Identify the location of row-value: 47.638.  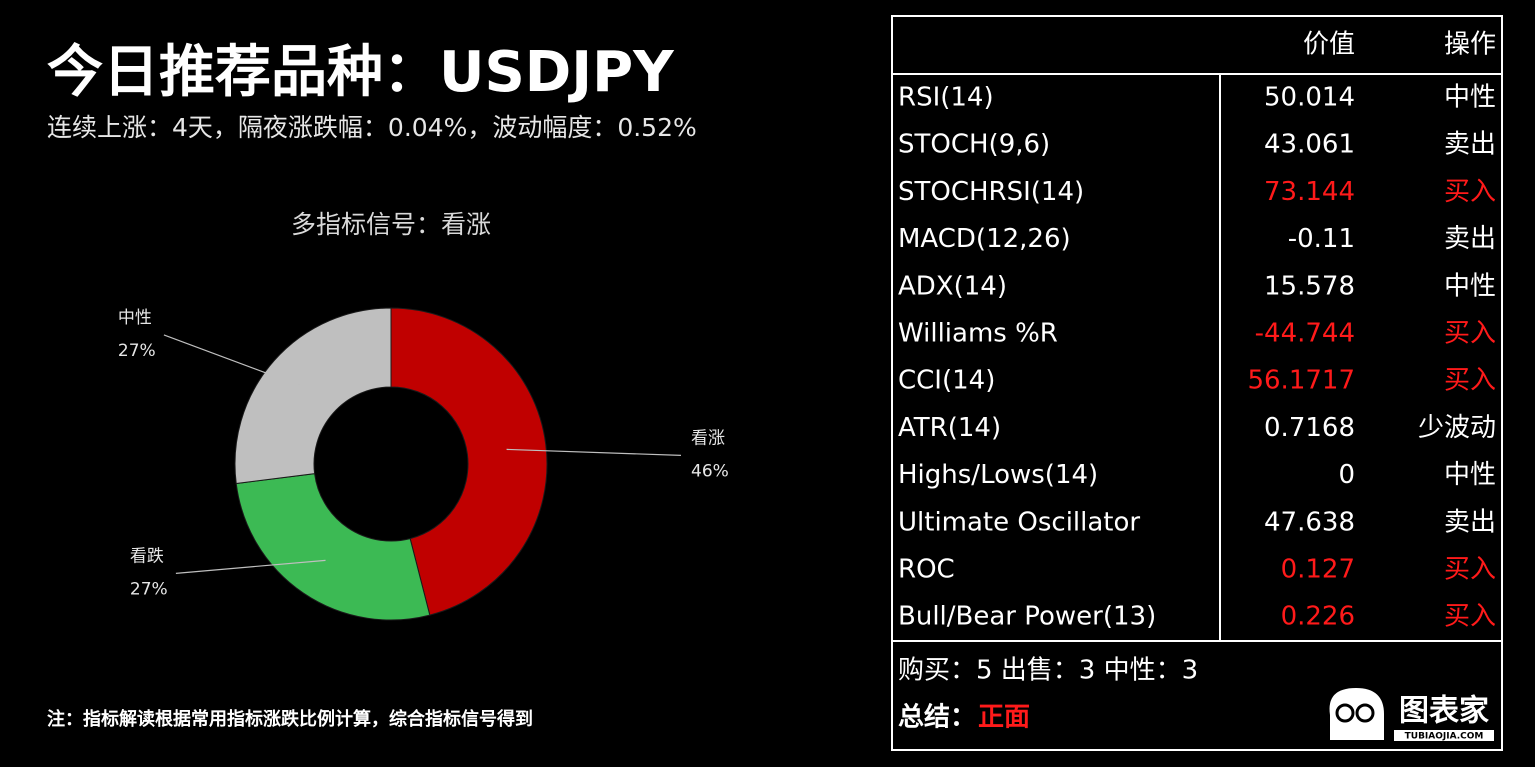
(1309, 522).